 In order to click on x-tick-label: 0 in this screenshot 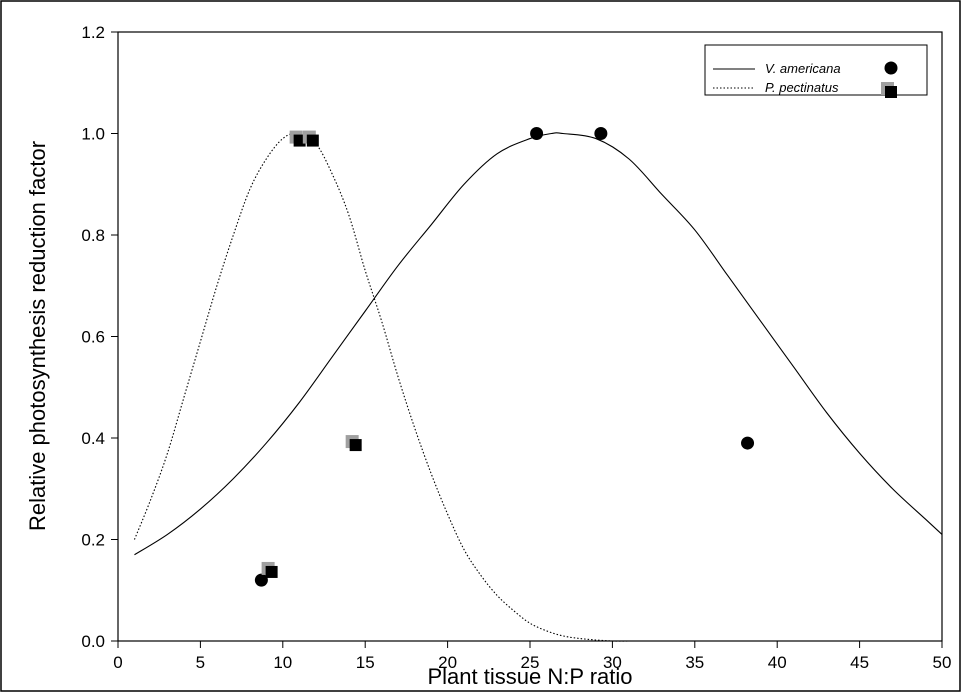, I will do `click(117, 662)`.